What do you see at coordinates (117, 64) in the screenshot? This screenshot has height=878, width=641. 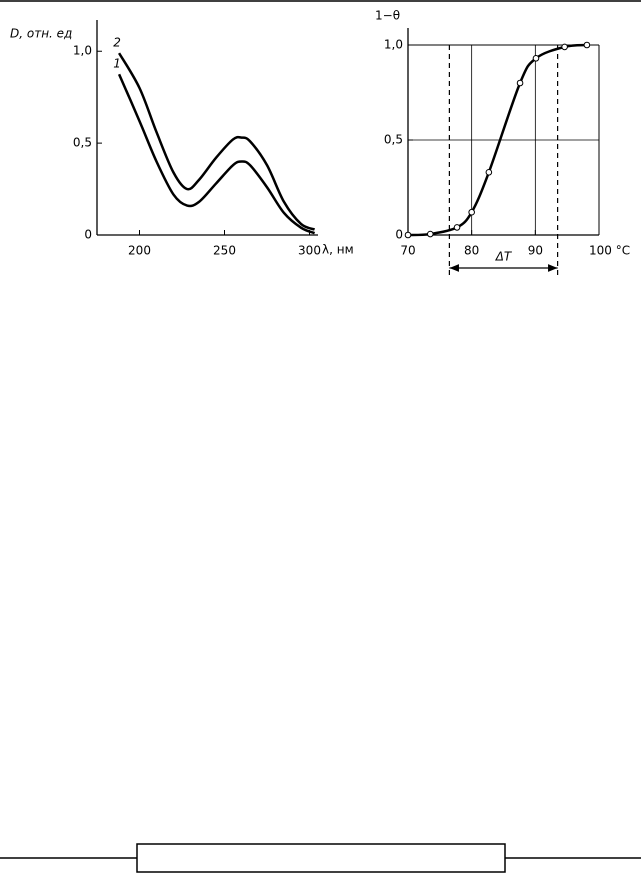 I see `curve-label: 1` at bounding box center [117, 64].